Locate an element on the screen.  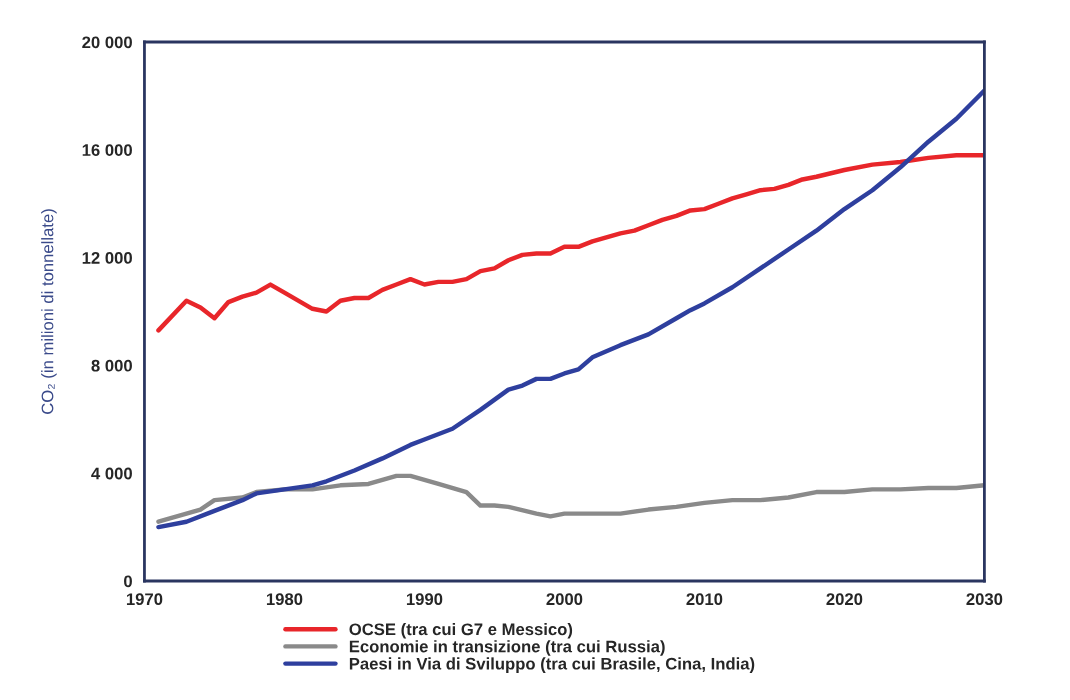
y-tick-label: 20 000 is located at coordinates (107, 42).